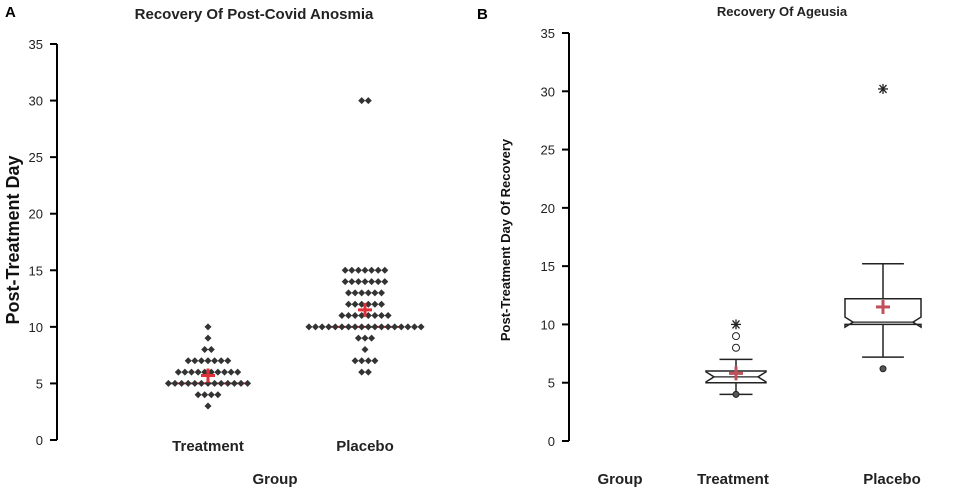  What do you see at coordinates (36, 270) in the screenshot?
I see `panel-a-y-tick-label: 15` at bounding box center [36, 270].